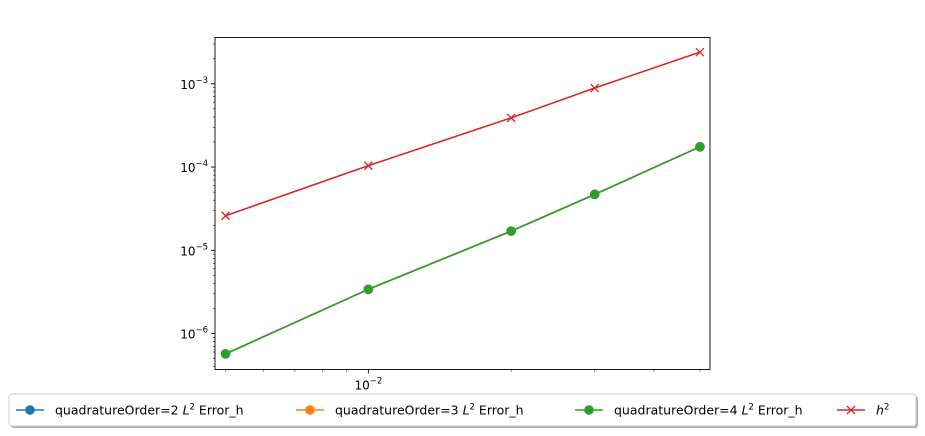  Describe the element at coordinates (194, 84) in the screenshot. I see `y-tick-label-4: 10⁻³` at that location.